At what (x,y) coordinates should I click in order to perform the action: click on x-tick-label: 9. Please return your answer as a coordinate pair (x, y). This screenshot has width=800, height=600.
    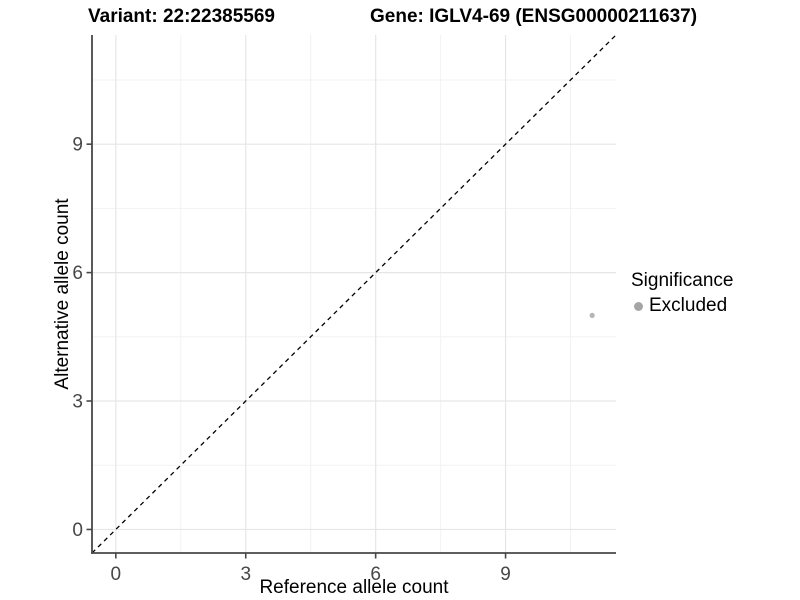
    Looking at the image, I should click on (505, 574).